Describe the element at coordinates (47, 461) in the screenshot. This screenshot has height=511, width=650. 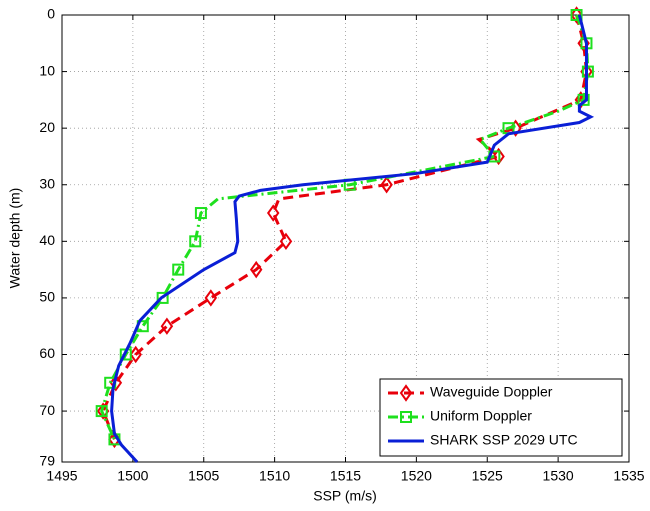
I see `y-tick-label: 79` at that location.